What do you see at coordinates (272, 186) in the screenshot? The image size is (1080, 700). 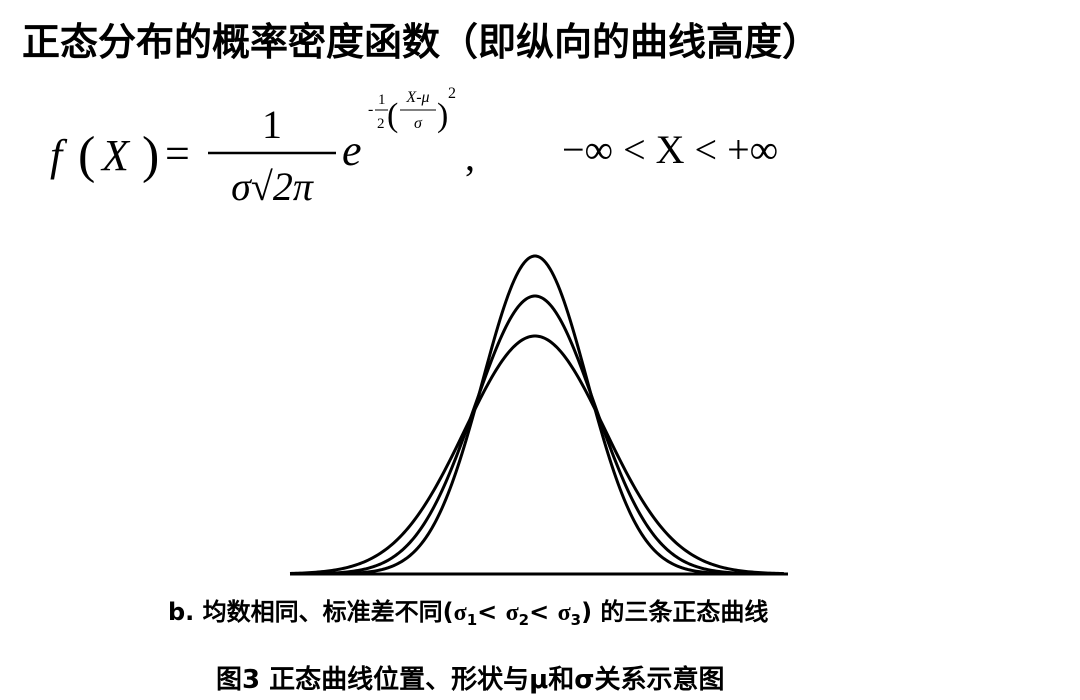 I see `formula-denominator: σ√2π` at bounding box center [272, 186].